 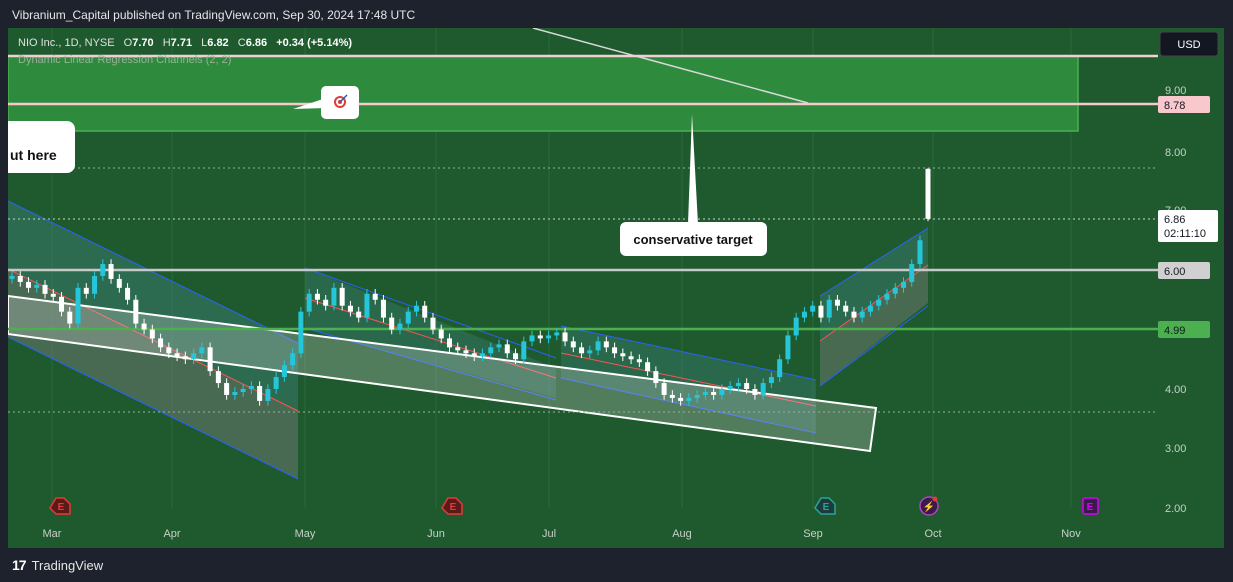 What do you see at coordinates (60, 506) in the screenshot?
I see `earnings-marker-mar: E` at bounding box center [60, 506].